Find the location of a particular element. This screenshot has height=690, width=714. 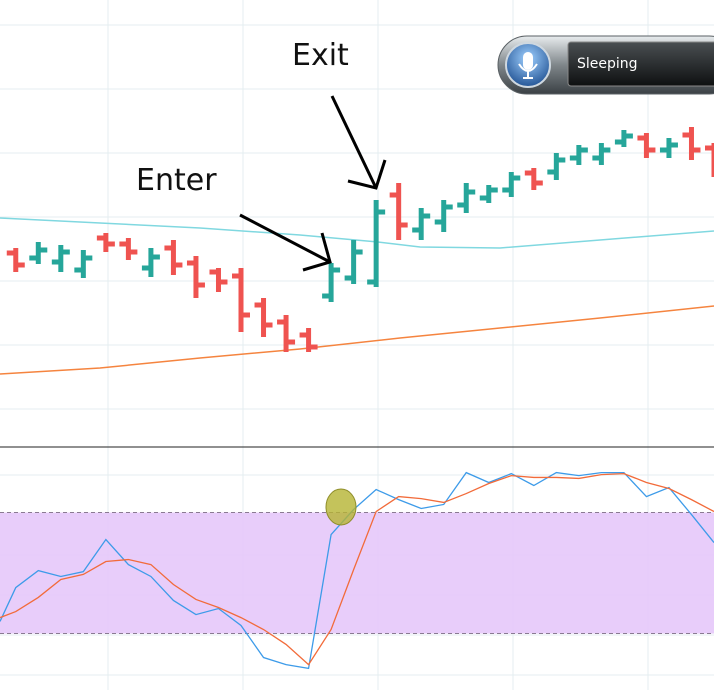

status-text: Sleeping is located at coordinates (607, 64).